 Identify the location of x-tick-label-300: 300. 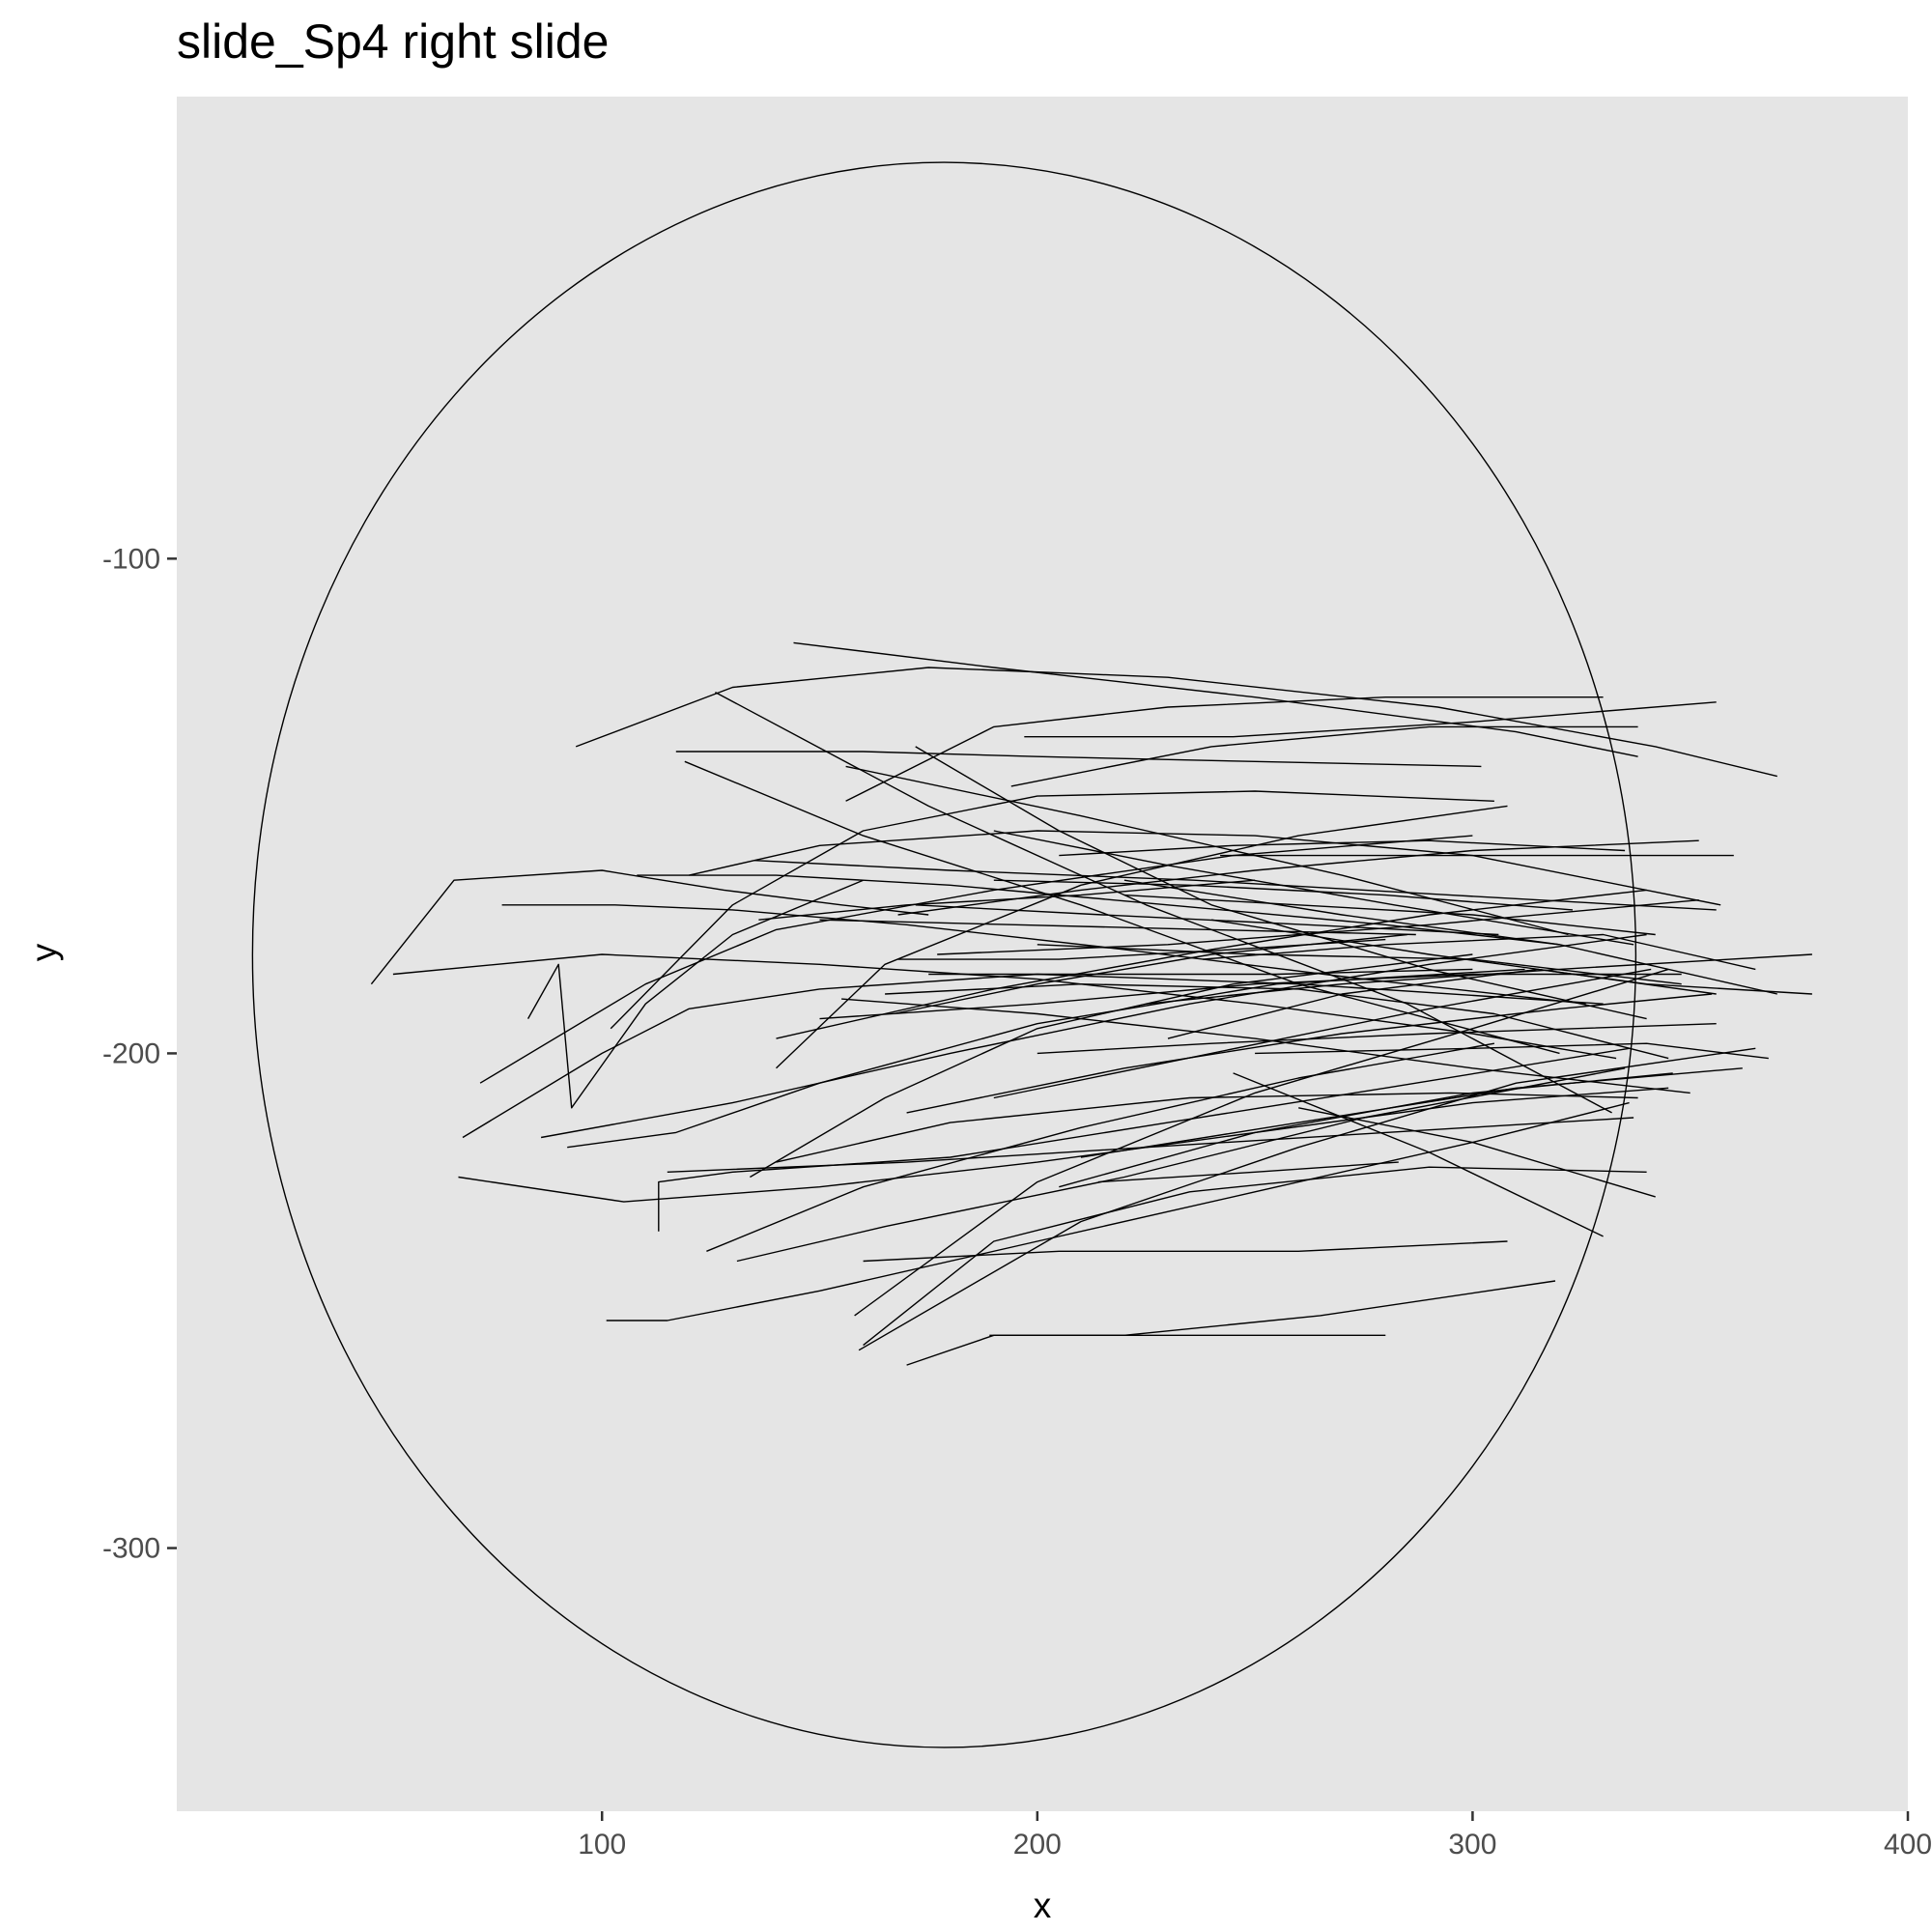
(1472, 1845).